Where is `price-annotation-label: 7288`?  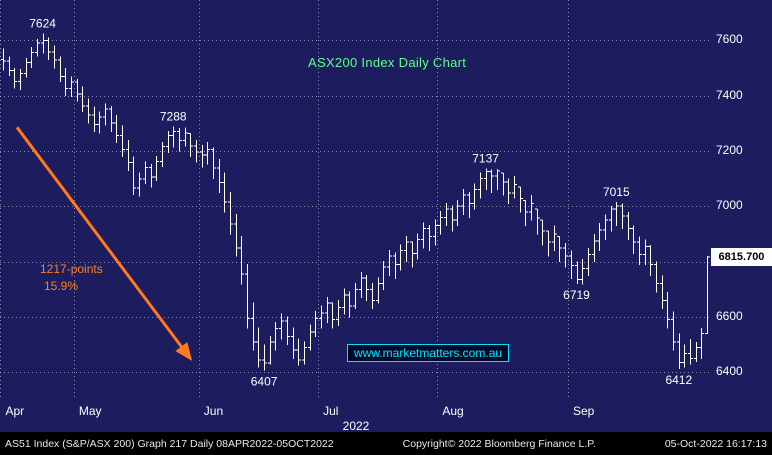
price-annotation-label: 7288 is located at coordinates (173, 117).